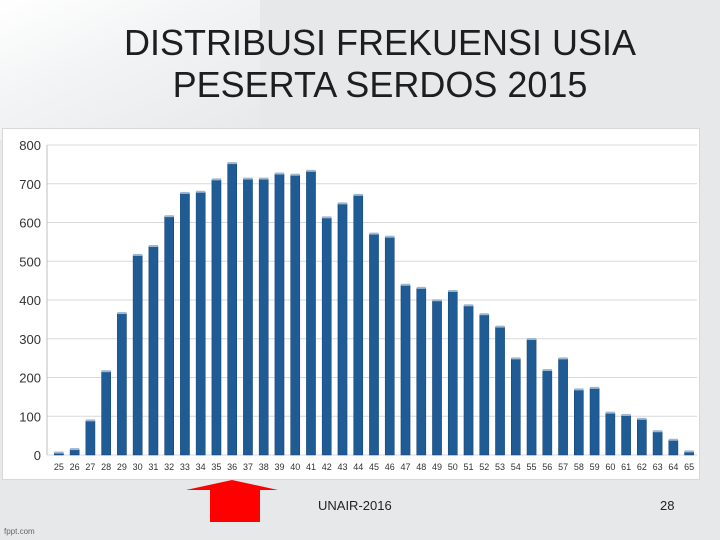 Image resolution: width=720 pixels, height=540 pixels. Describe the element at coordinates (667, 505) in the screenshot. I see `page-number: 28` at that location.